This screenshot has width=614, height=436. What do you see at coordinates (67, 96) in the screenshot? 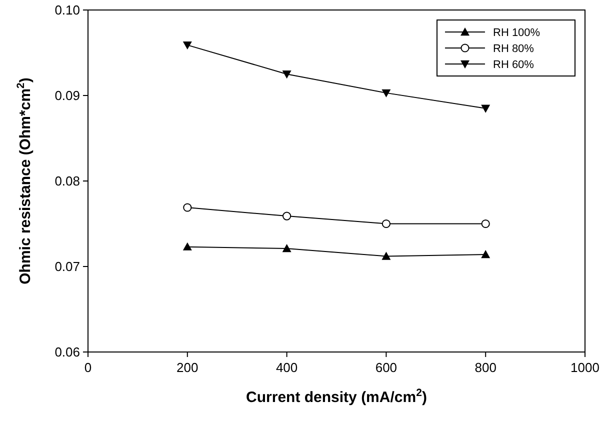
I see `y-tick-label: 0.09` at bounding box center [67, 96].